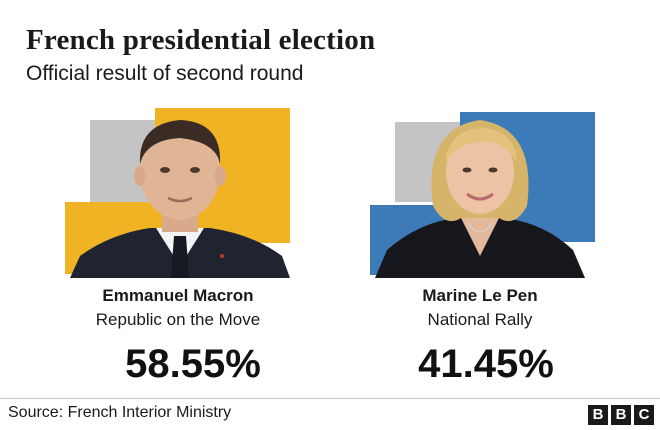  Describe the element at coordinates (644, 415) in the screenshot. I see `logo-letter: C` at that location.